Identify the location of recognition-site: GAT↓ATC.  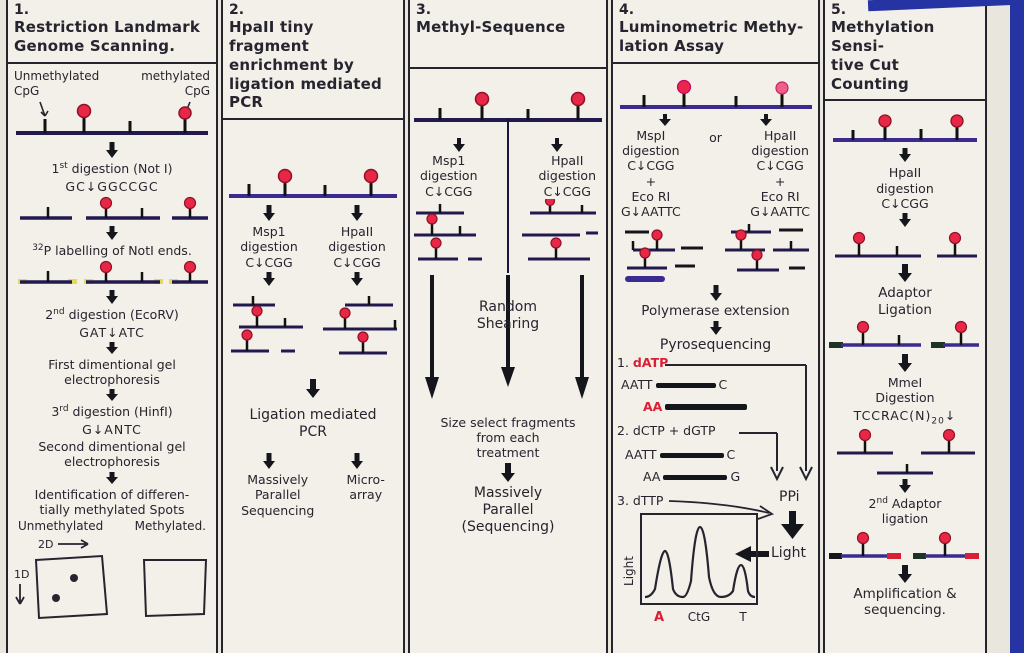
(112, 332).